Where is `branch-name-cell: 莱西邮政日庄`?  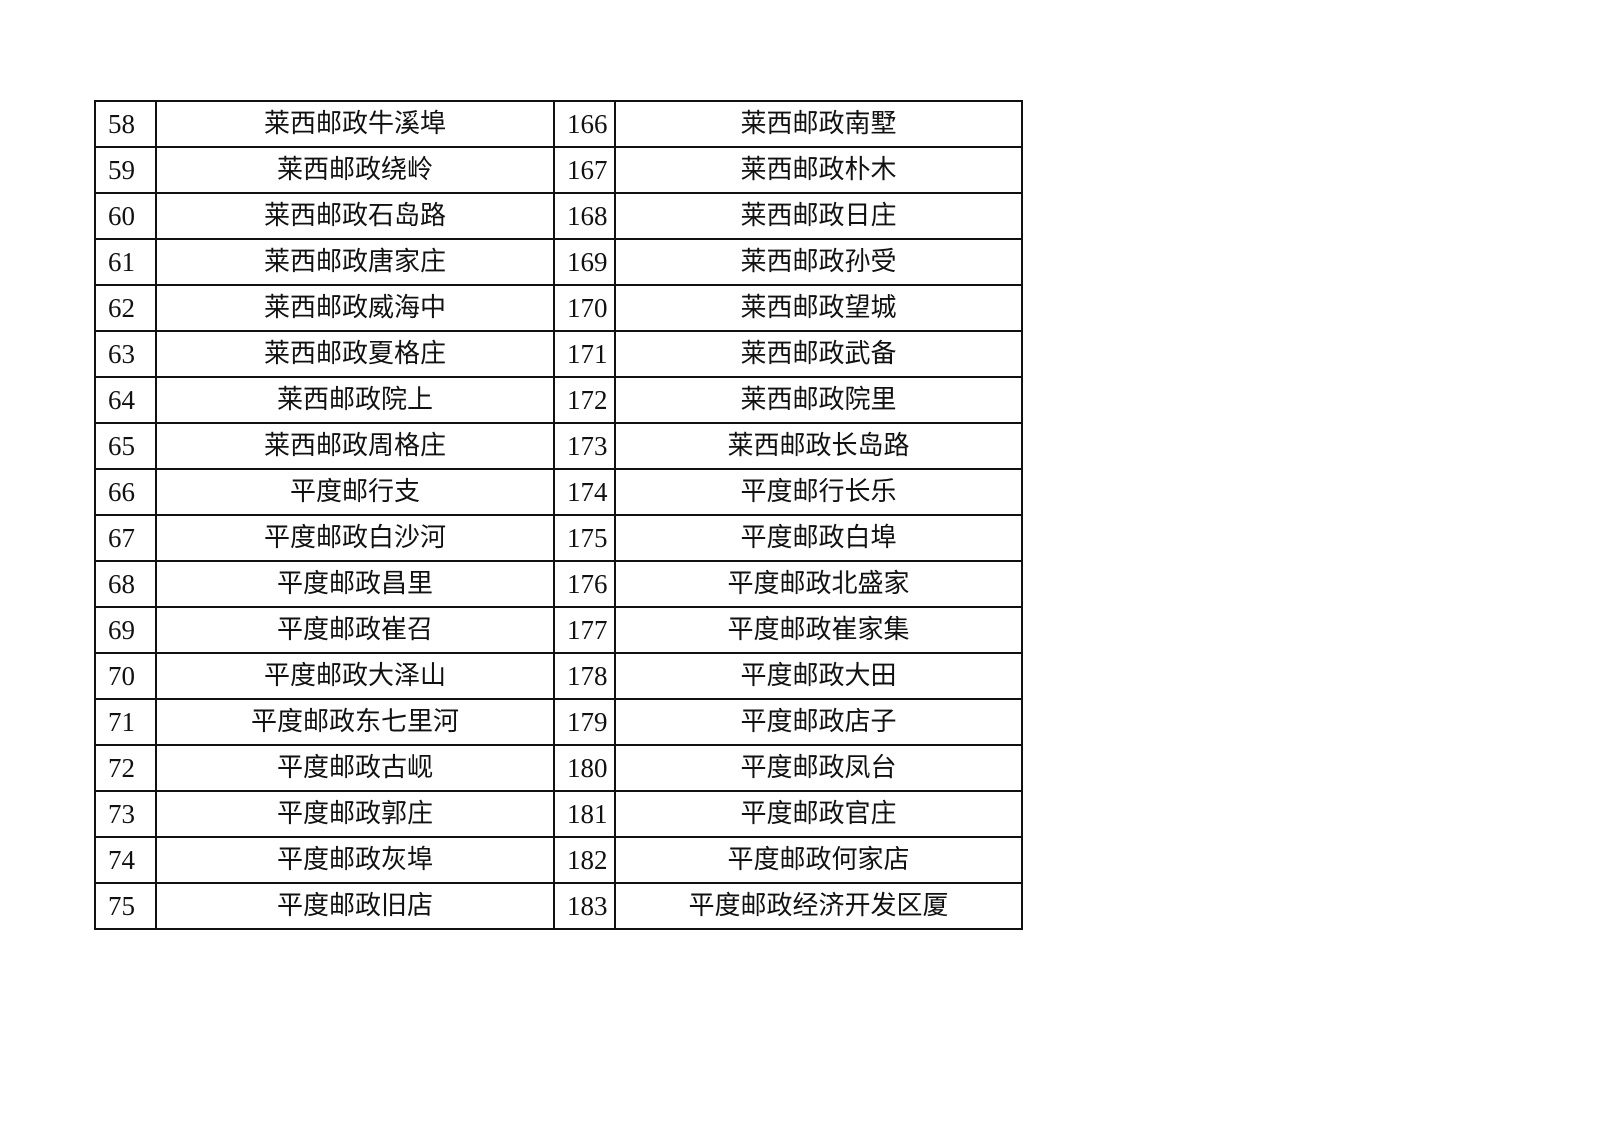 branch-name-cell: 莱西邮政日庄 is located at coordinates (818, 216).